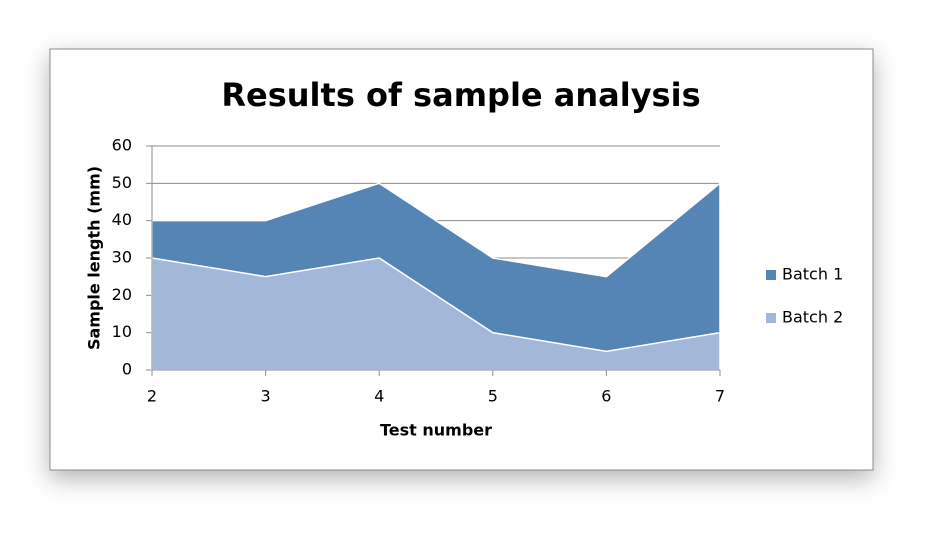 The image size is (940, 537). What do you see at coordinates (122, 331) in the screenshot?
I see `y-tick-label: 10` at bounding box center [122, 331].